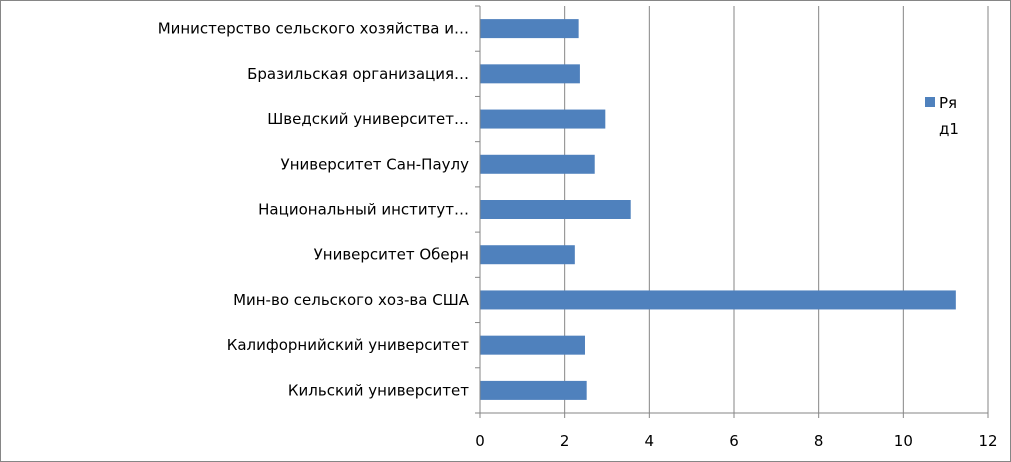 Image resolution: width=1011 pixels, height=462 pixels. Describe the element at coordinates (948, 103) in the screenshot. I see `legend-label-line-0: Ря` at that location.